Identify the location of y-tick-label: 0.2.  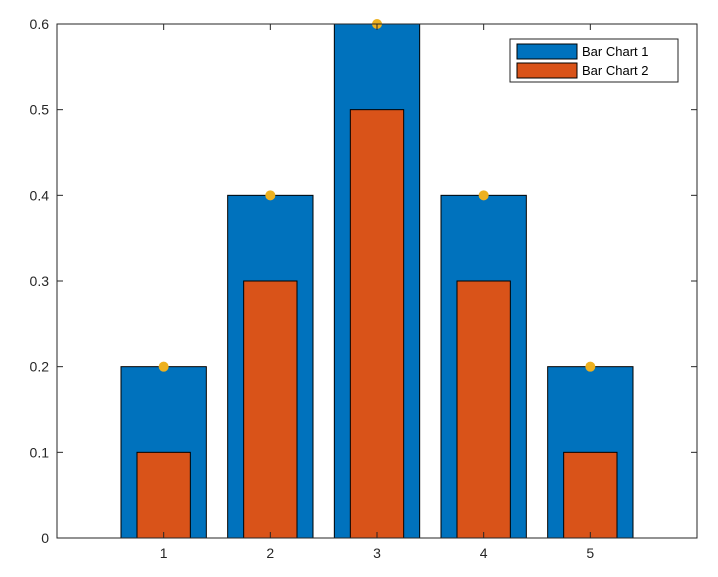
(40, 367).